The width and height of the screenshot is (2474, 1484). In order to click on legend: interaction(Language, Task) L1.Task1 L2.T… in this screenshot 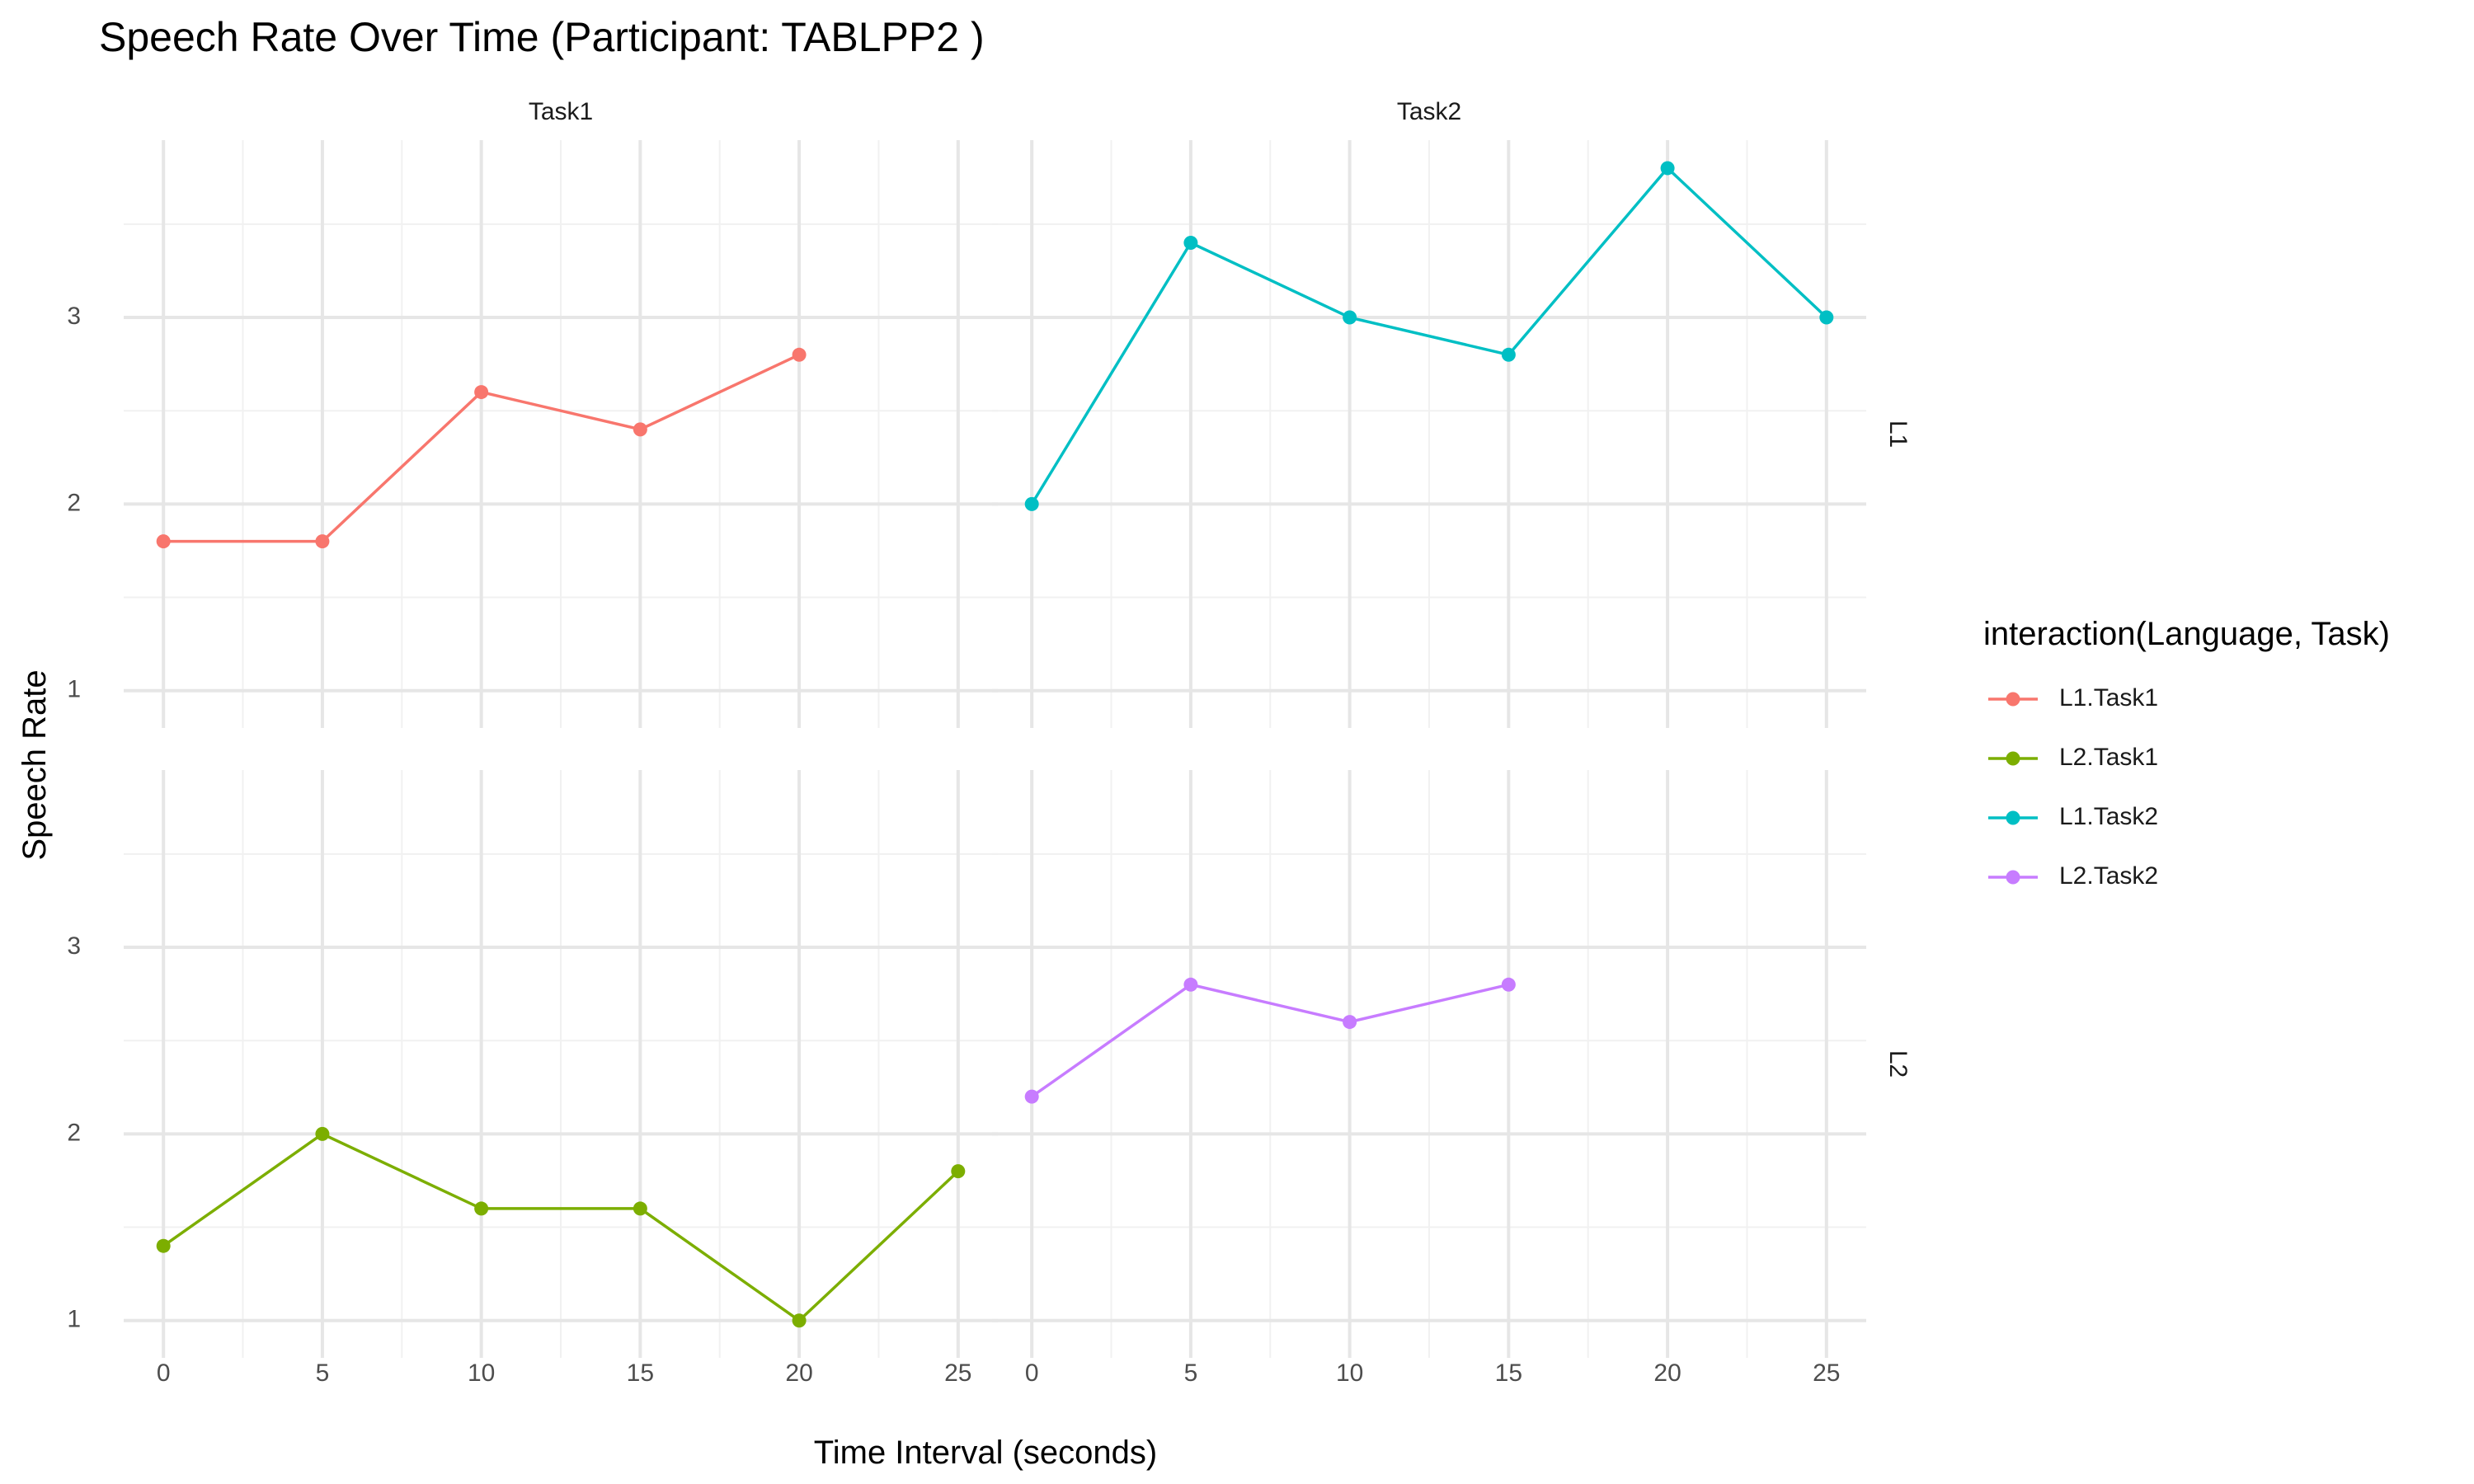, I will do `click(2186, 753)`.